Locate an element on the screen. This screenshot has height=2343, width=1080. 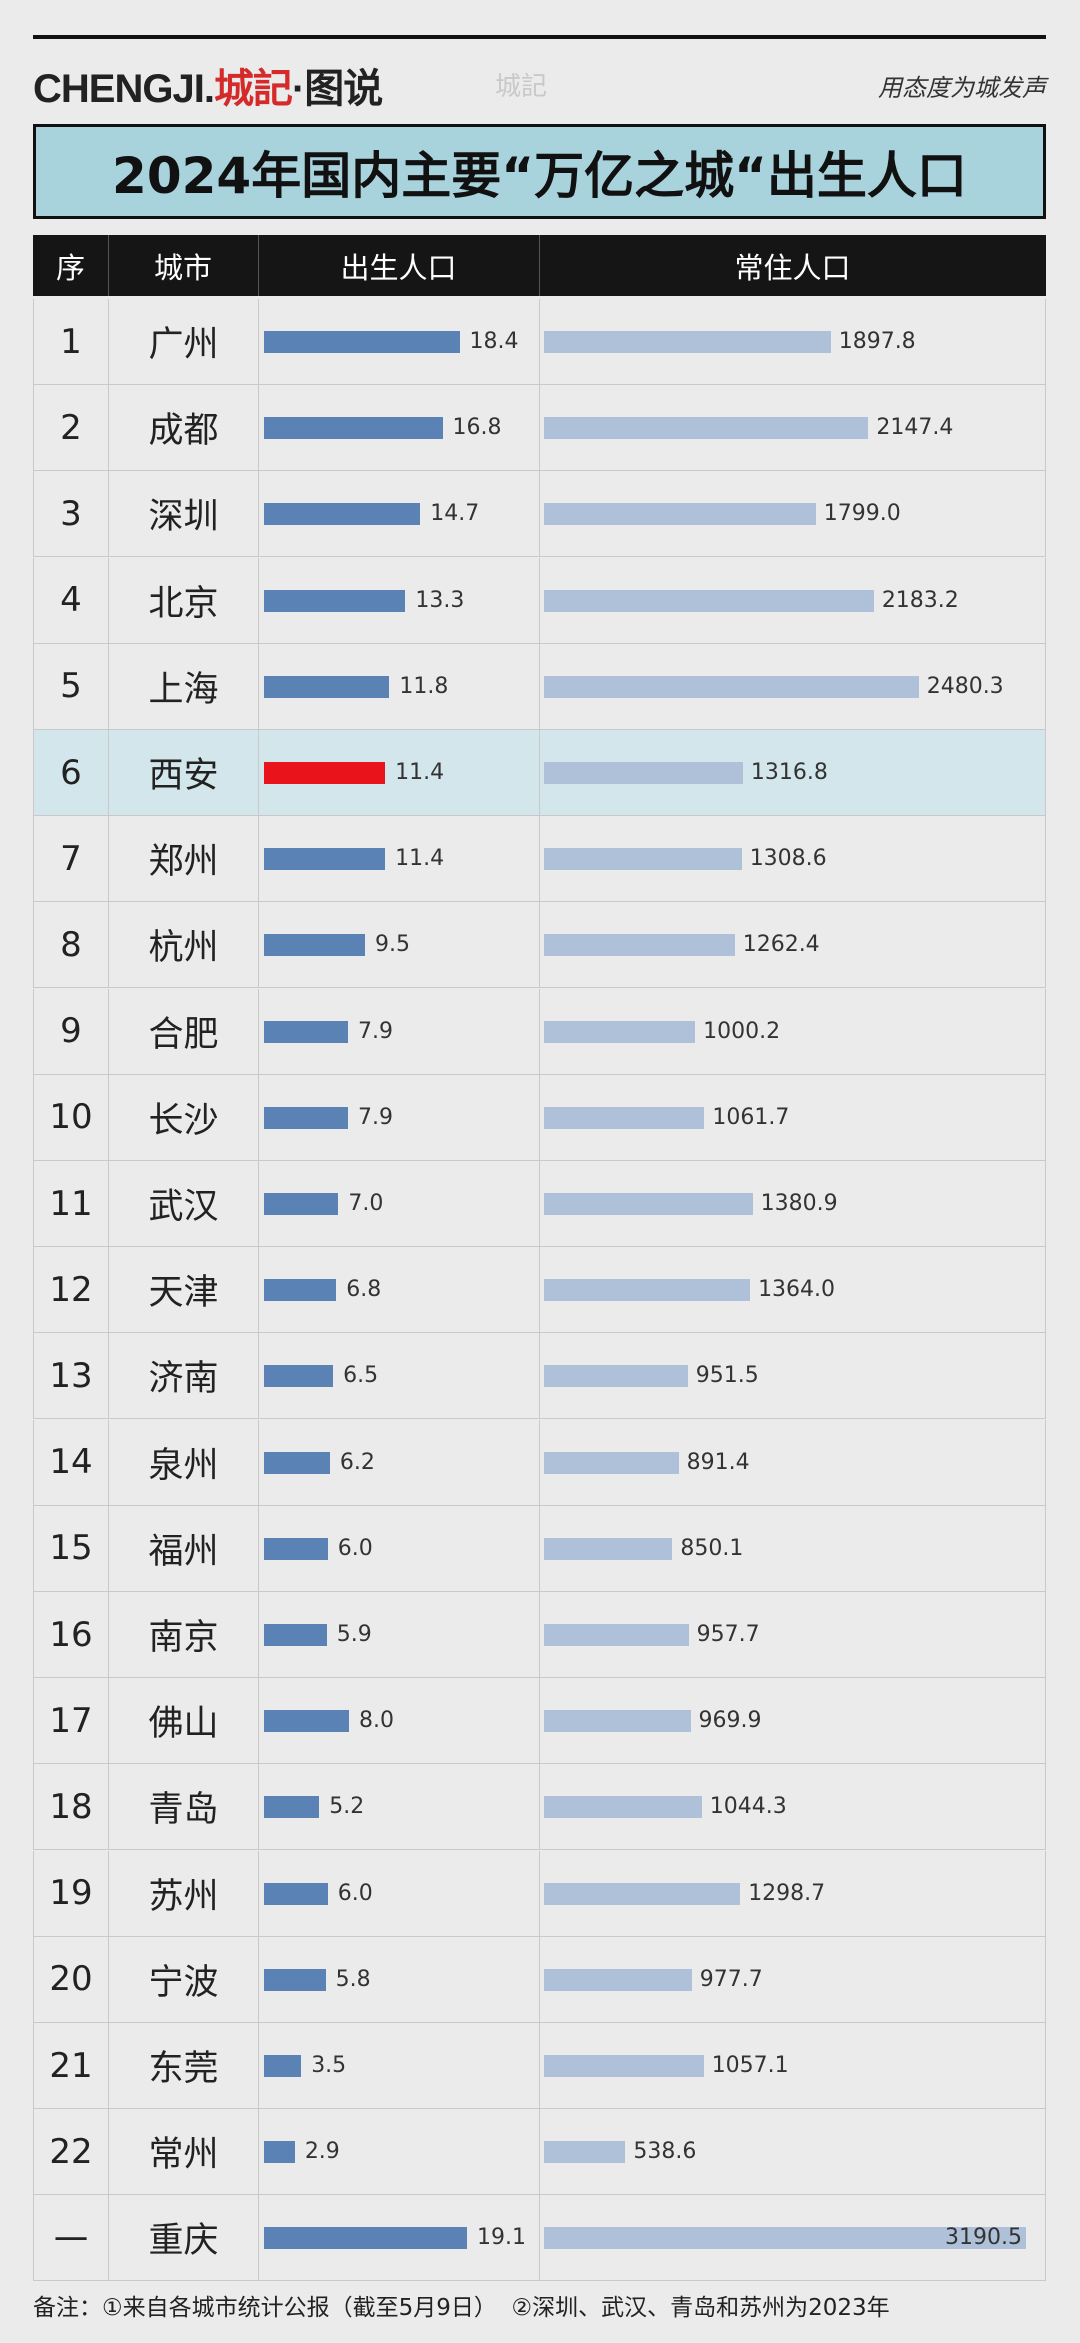
table-row: 17 佛山 8.0 969.9 is located at coordinates (539, 1721).